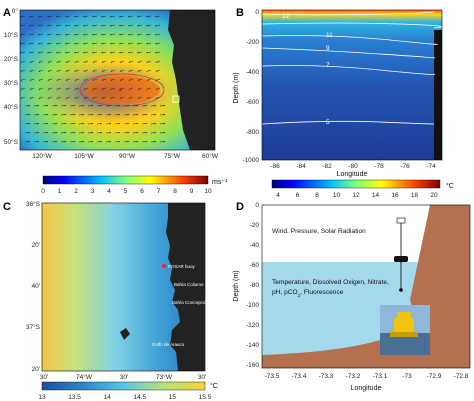  I want to click on panel-a-lon-ticks: 120°W 105°W 90°W 75°W 60°W, so click(125, 156).